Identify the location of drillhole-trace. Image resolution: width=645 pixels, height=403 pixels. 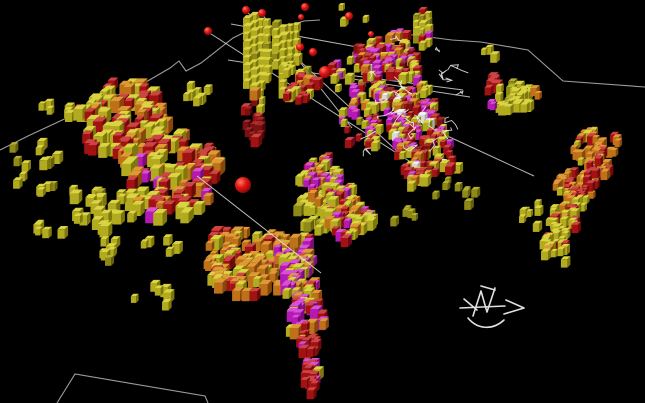
(259, 224).